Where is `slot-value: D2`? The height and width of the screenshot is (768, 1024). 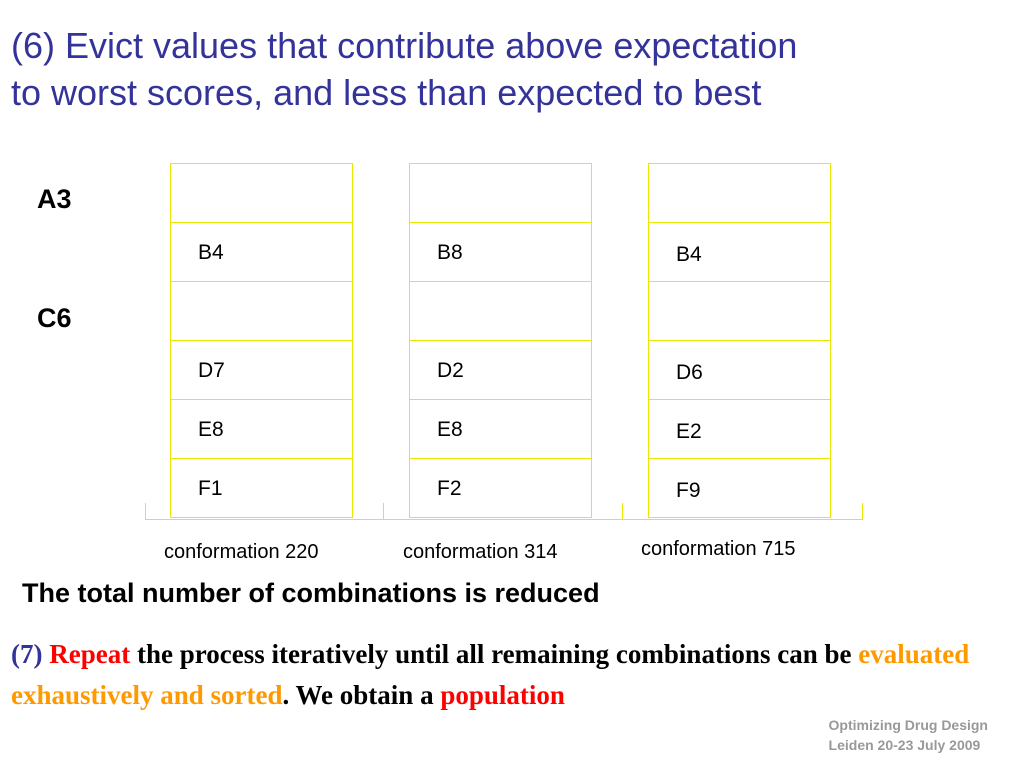
slot-value: D2 is located at coordinates (450, 370).